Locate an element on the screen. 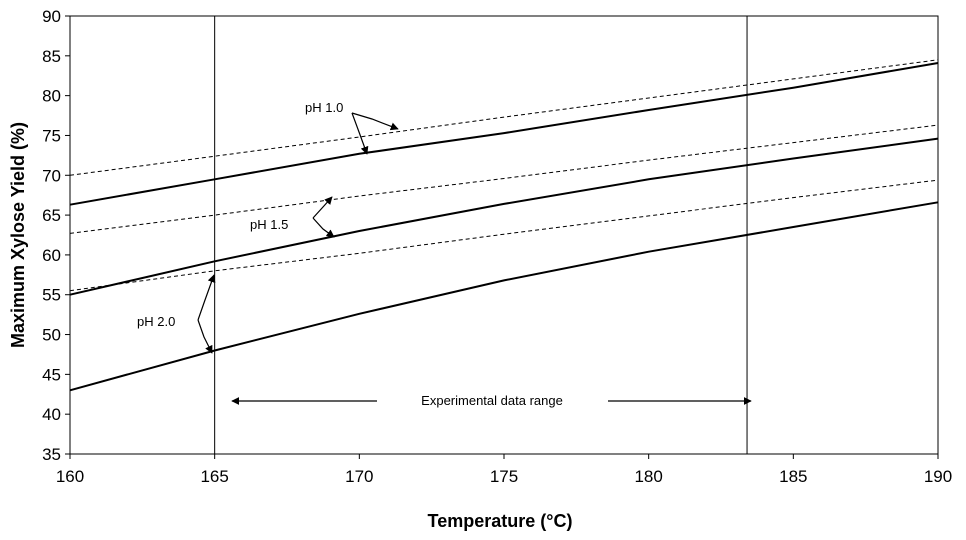  y-tick-label: 75 is located at coordinates (51, 135).